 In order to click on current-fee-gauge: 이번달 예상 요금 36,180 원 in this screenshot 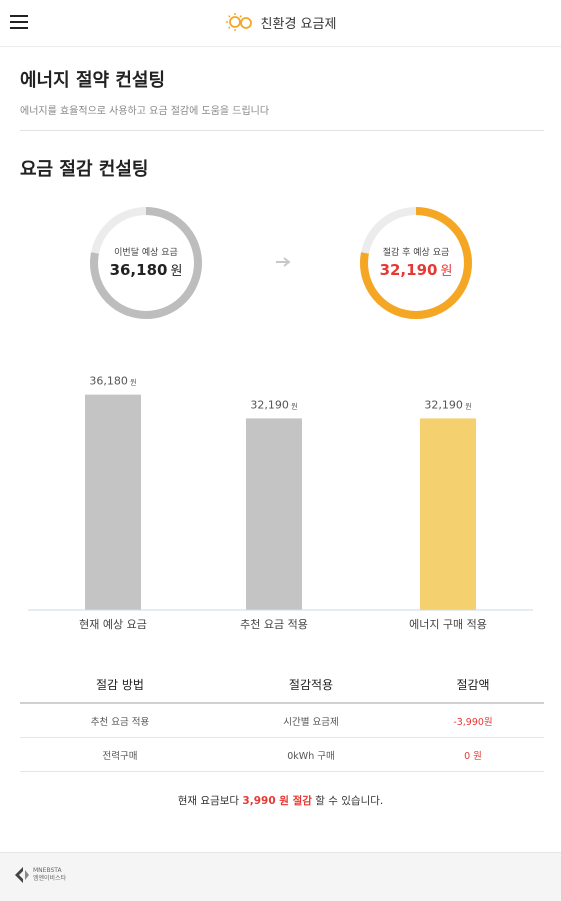, I will do `click(146, 263)`.